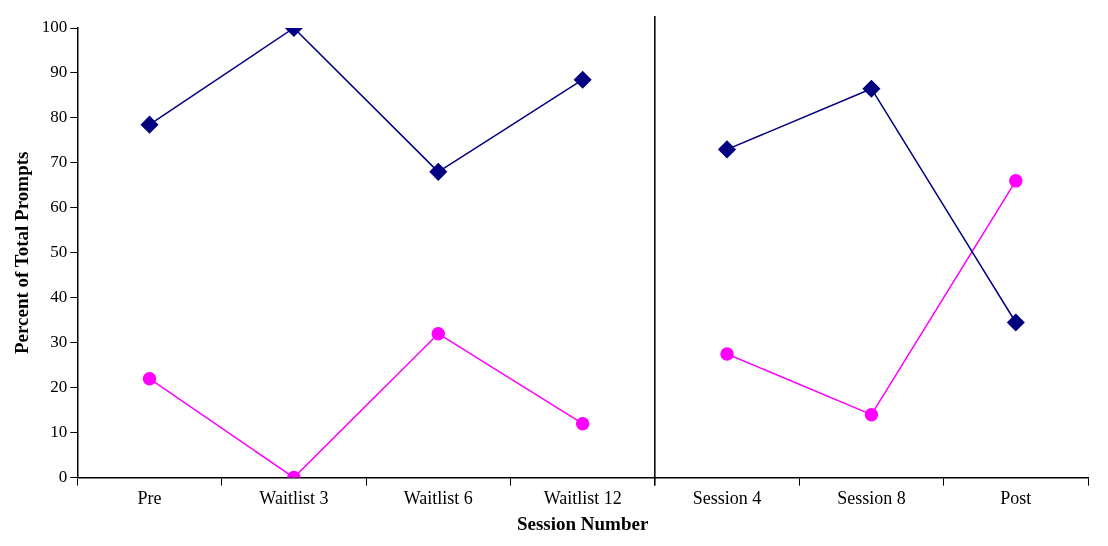 The image size is (1108, 546). I want to click on y-tick-label: 40, so click(59, 297).